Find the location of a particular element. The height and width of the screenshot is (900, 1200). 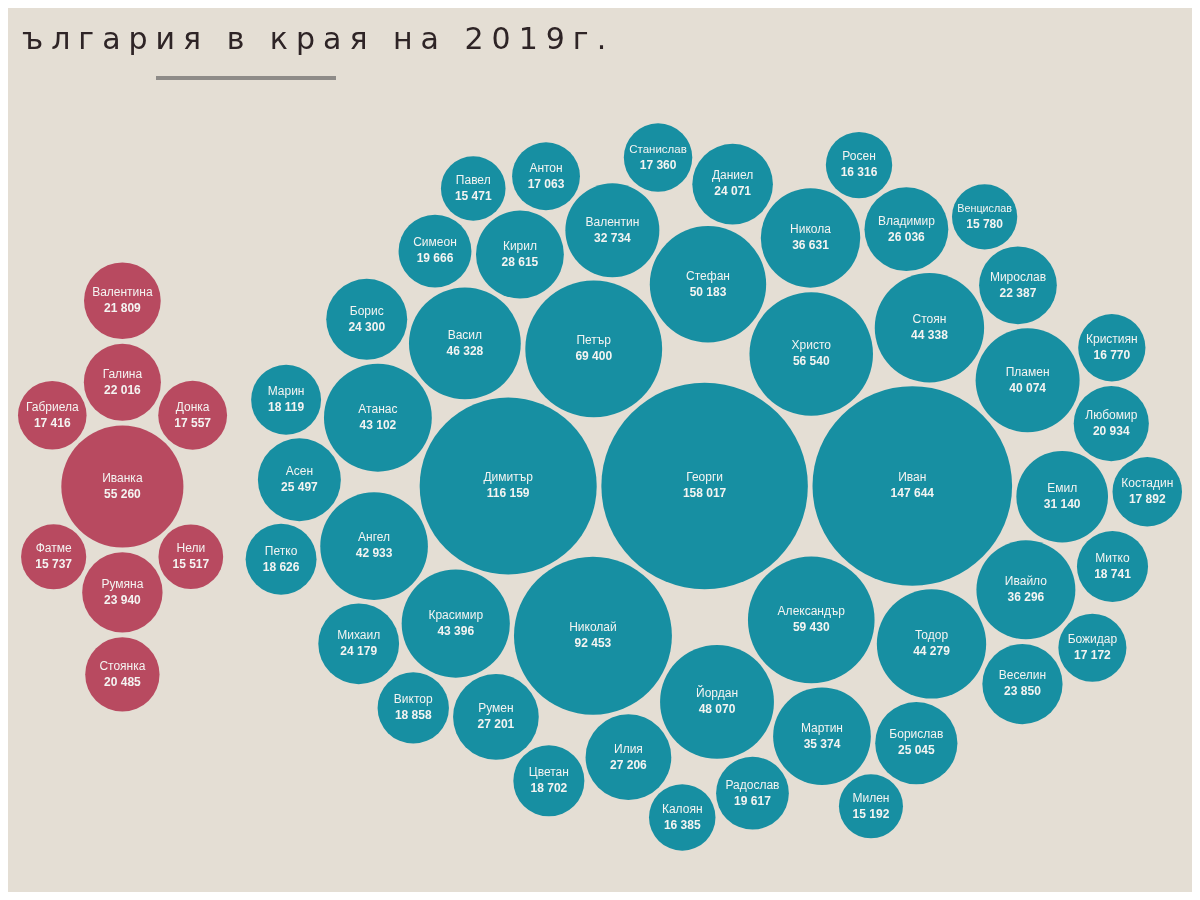

category-label: Даниел is located at coordinates (732, 175).